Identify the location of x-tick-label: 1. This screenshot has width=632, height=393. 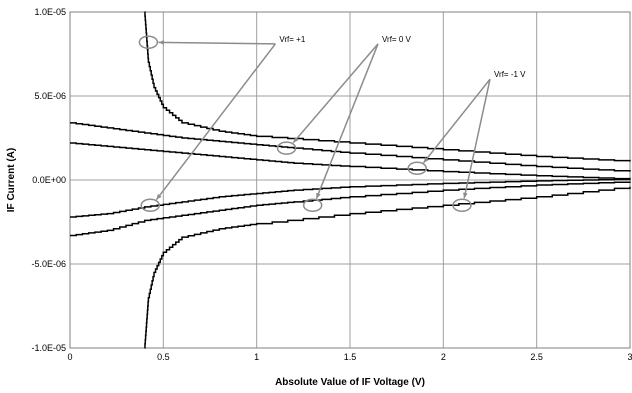
(256, 357).